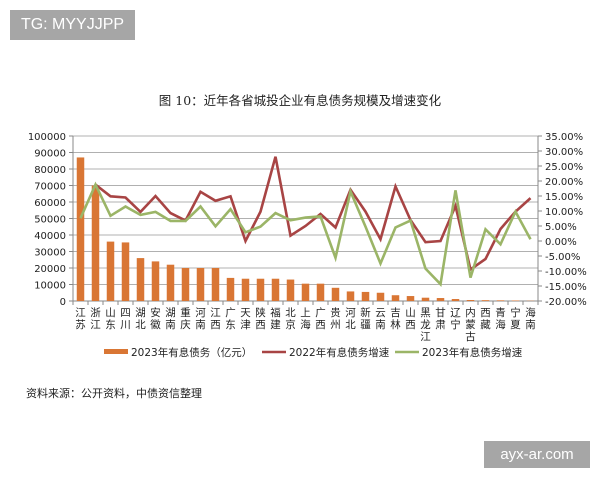  Describe the element at coordinates (472, 352) in the screenshot. I see `legend-label: 2023年有息债务增速` at that location.